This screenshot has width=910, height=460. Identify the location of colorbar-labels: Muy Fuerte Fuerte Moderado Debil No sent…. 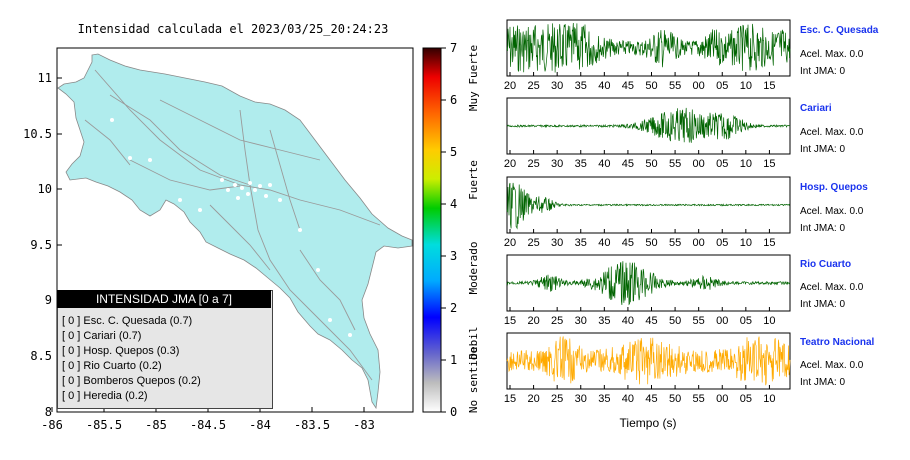
(473, 229).